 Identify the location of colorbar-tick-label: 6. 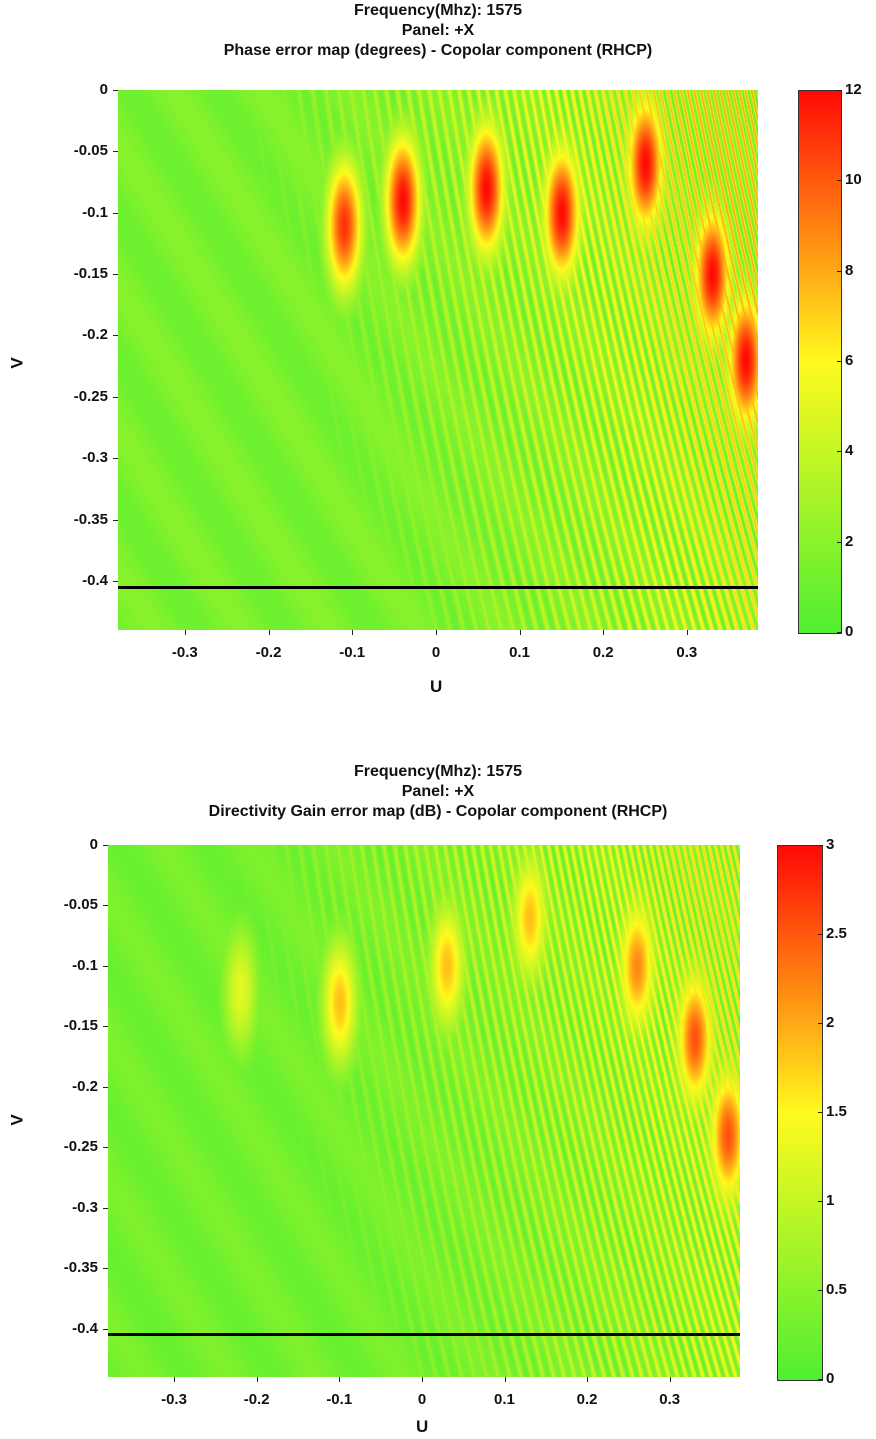
(849, 360).